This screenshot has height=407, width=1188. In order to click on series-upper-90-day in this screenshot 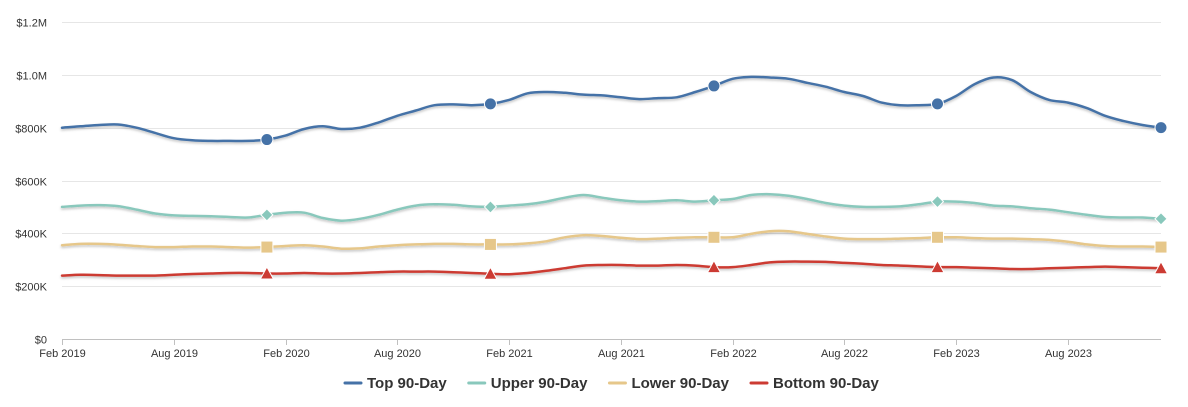, I will do `click(611, 207)`.